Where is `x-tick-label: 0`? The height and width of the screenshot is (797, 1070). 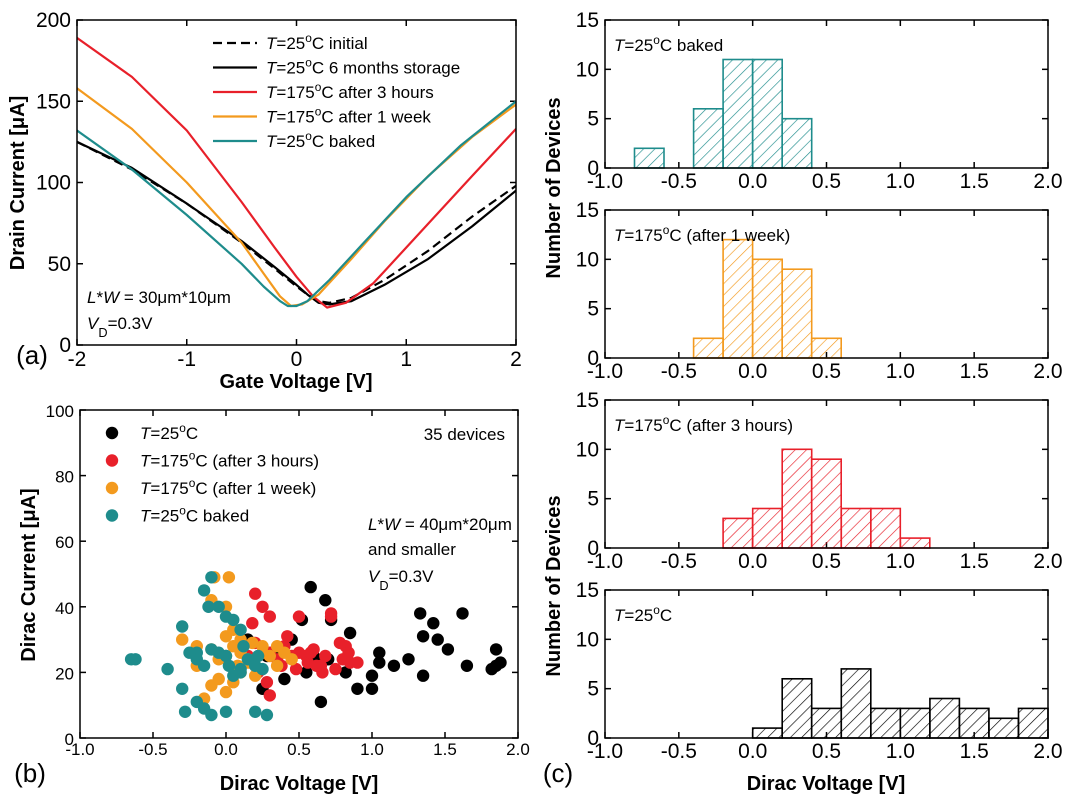 x-tick-label: 0 is located at coordinates (297, 359).